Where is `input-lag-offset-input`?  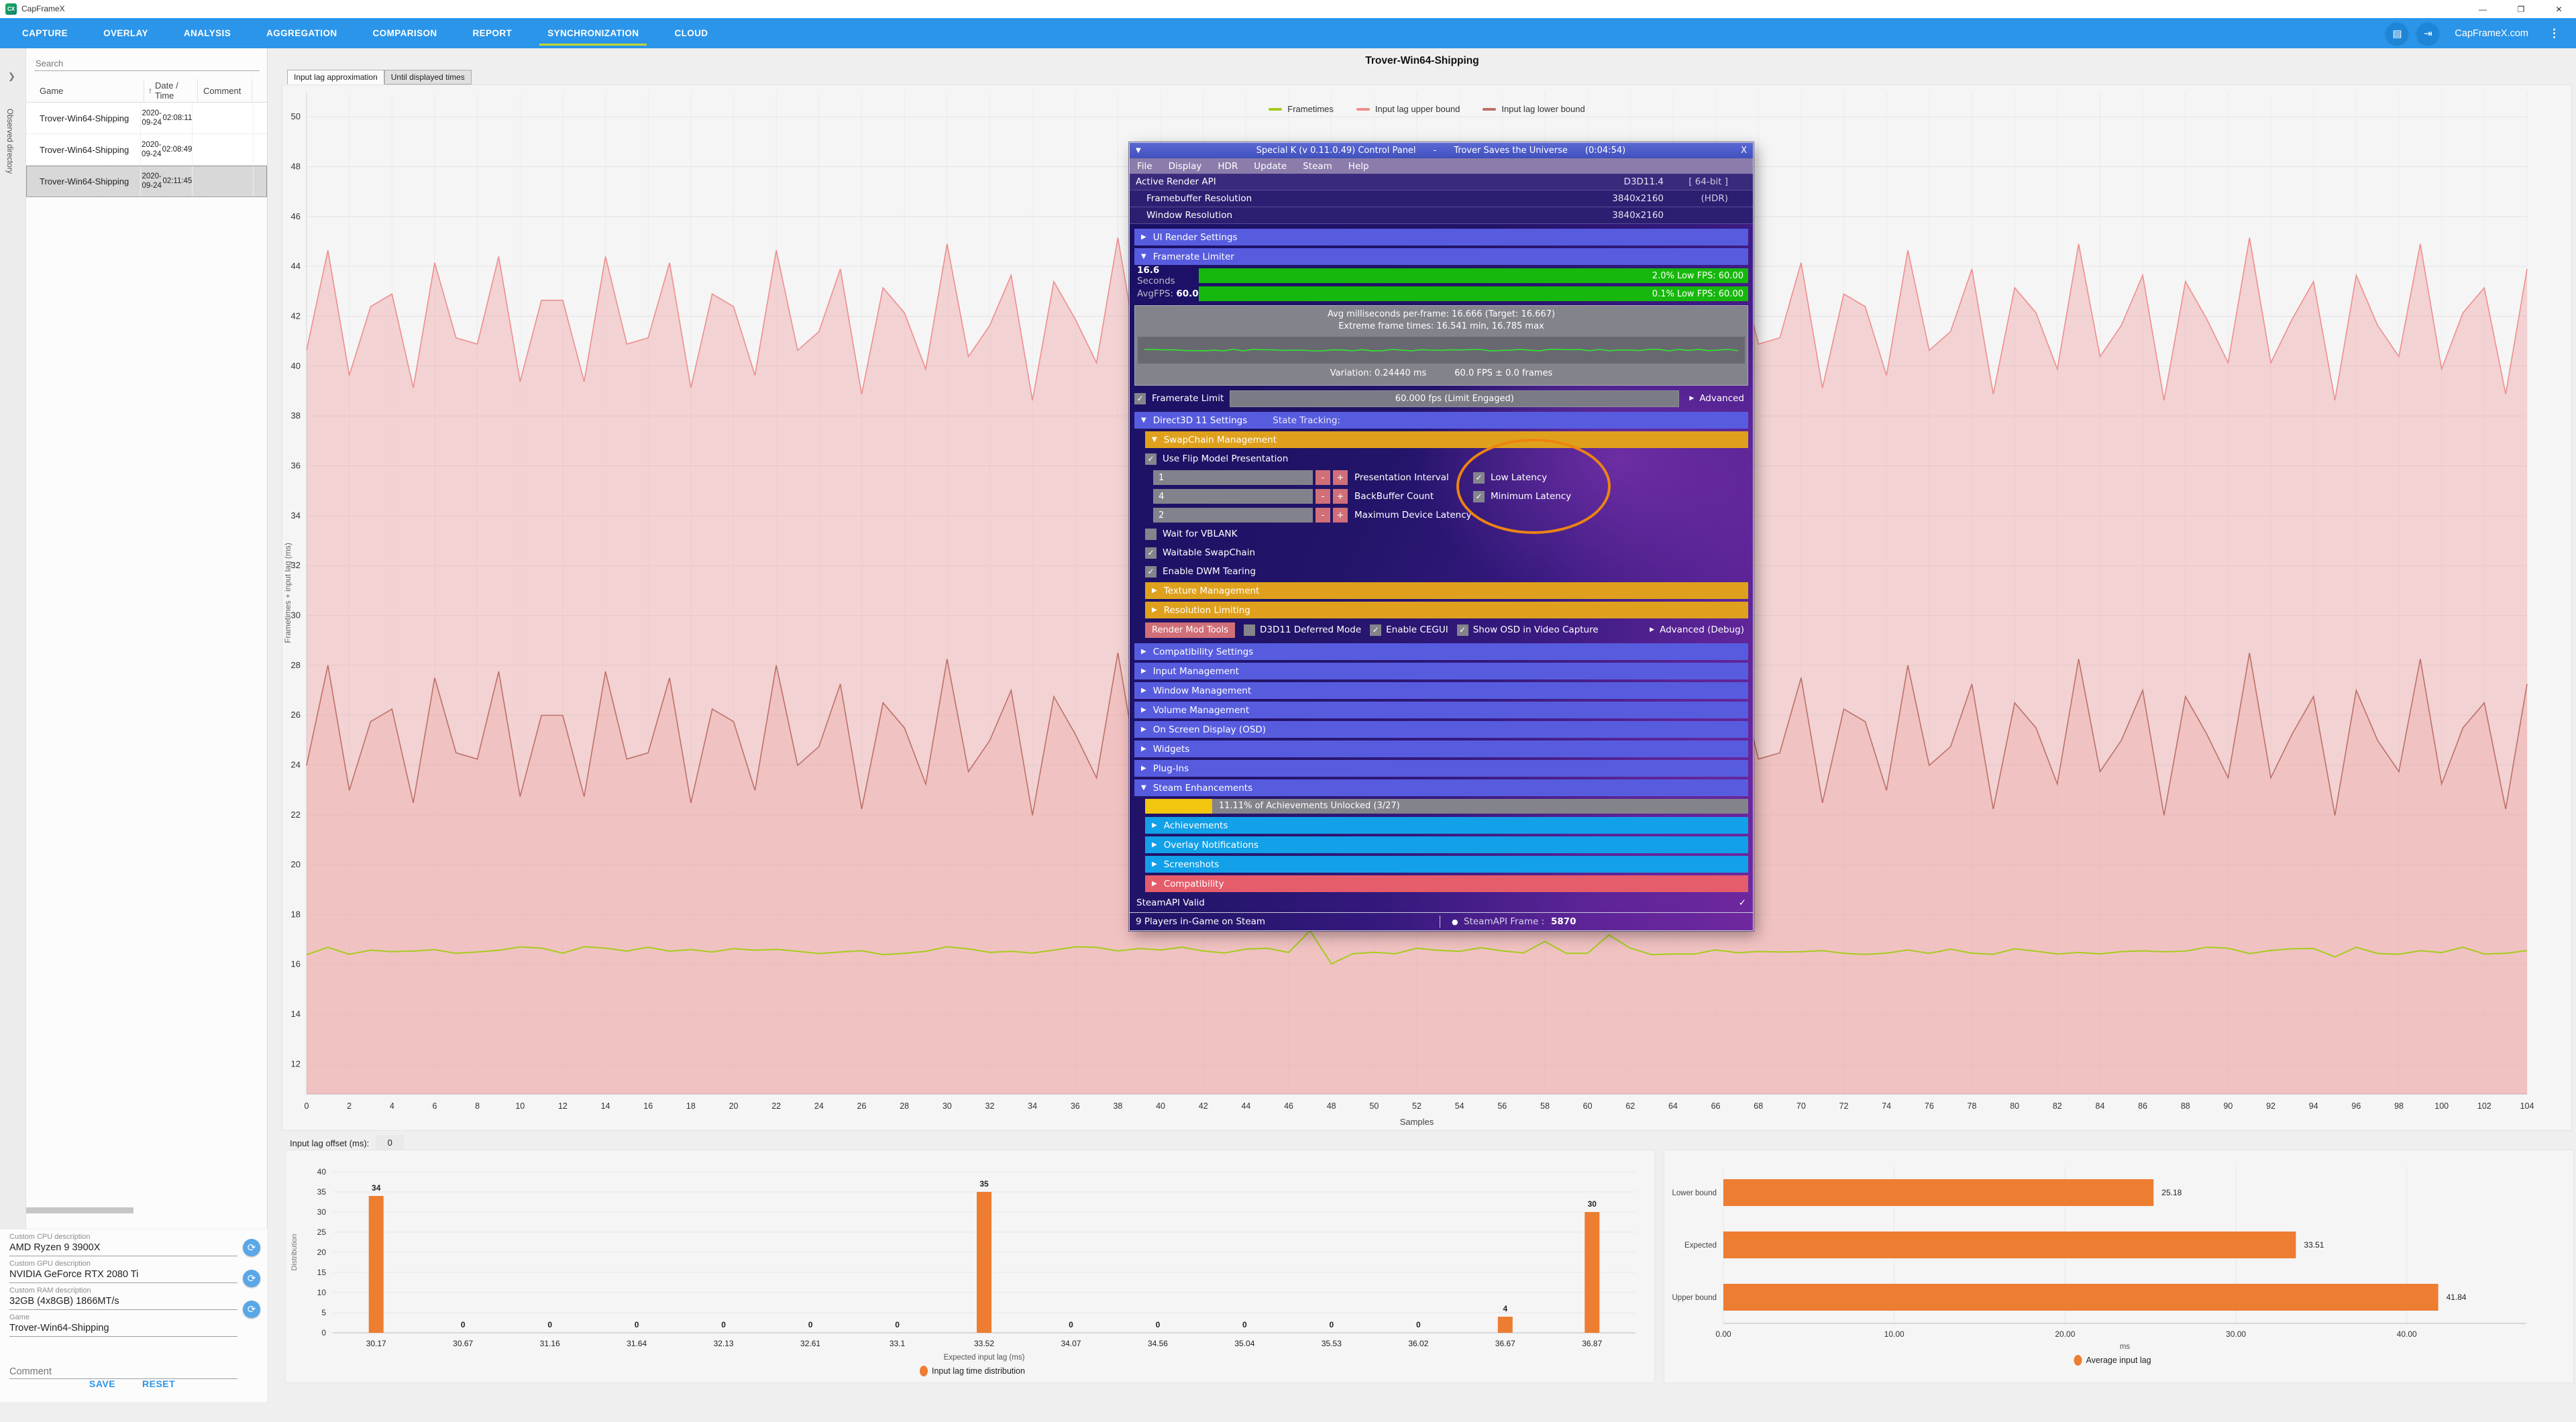
input-lag-offset-input is located at coordinates (390, 1143).